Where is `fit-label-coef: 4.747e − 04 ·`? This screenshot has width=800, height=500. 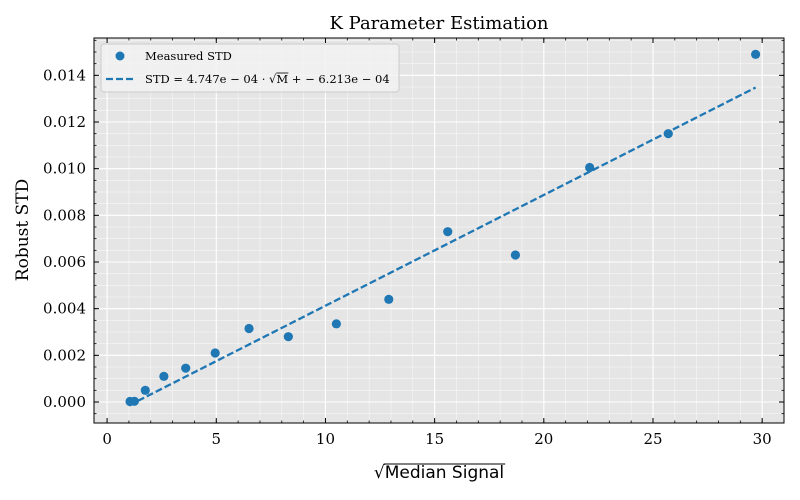
fit-label-coef: 4.747e − 04 · is located at coordinates (228, 79).